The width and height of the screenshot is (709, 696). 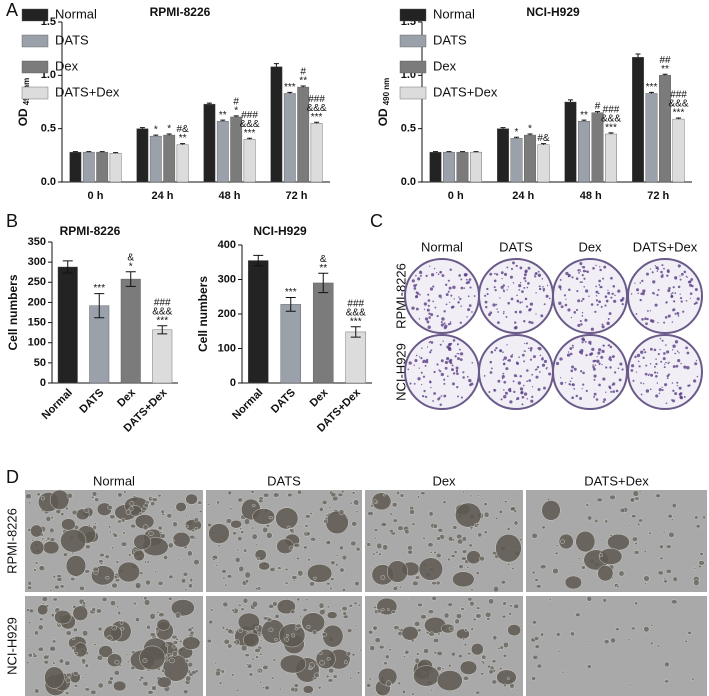 What do you see at coordinates (376, 221) in the screenshot?
I see `panel-label: C` at bounding box center [376, 221].